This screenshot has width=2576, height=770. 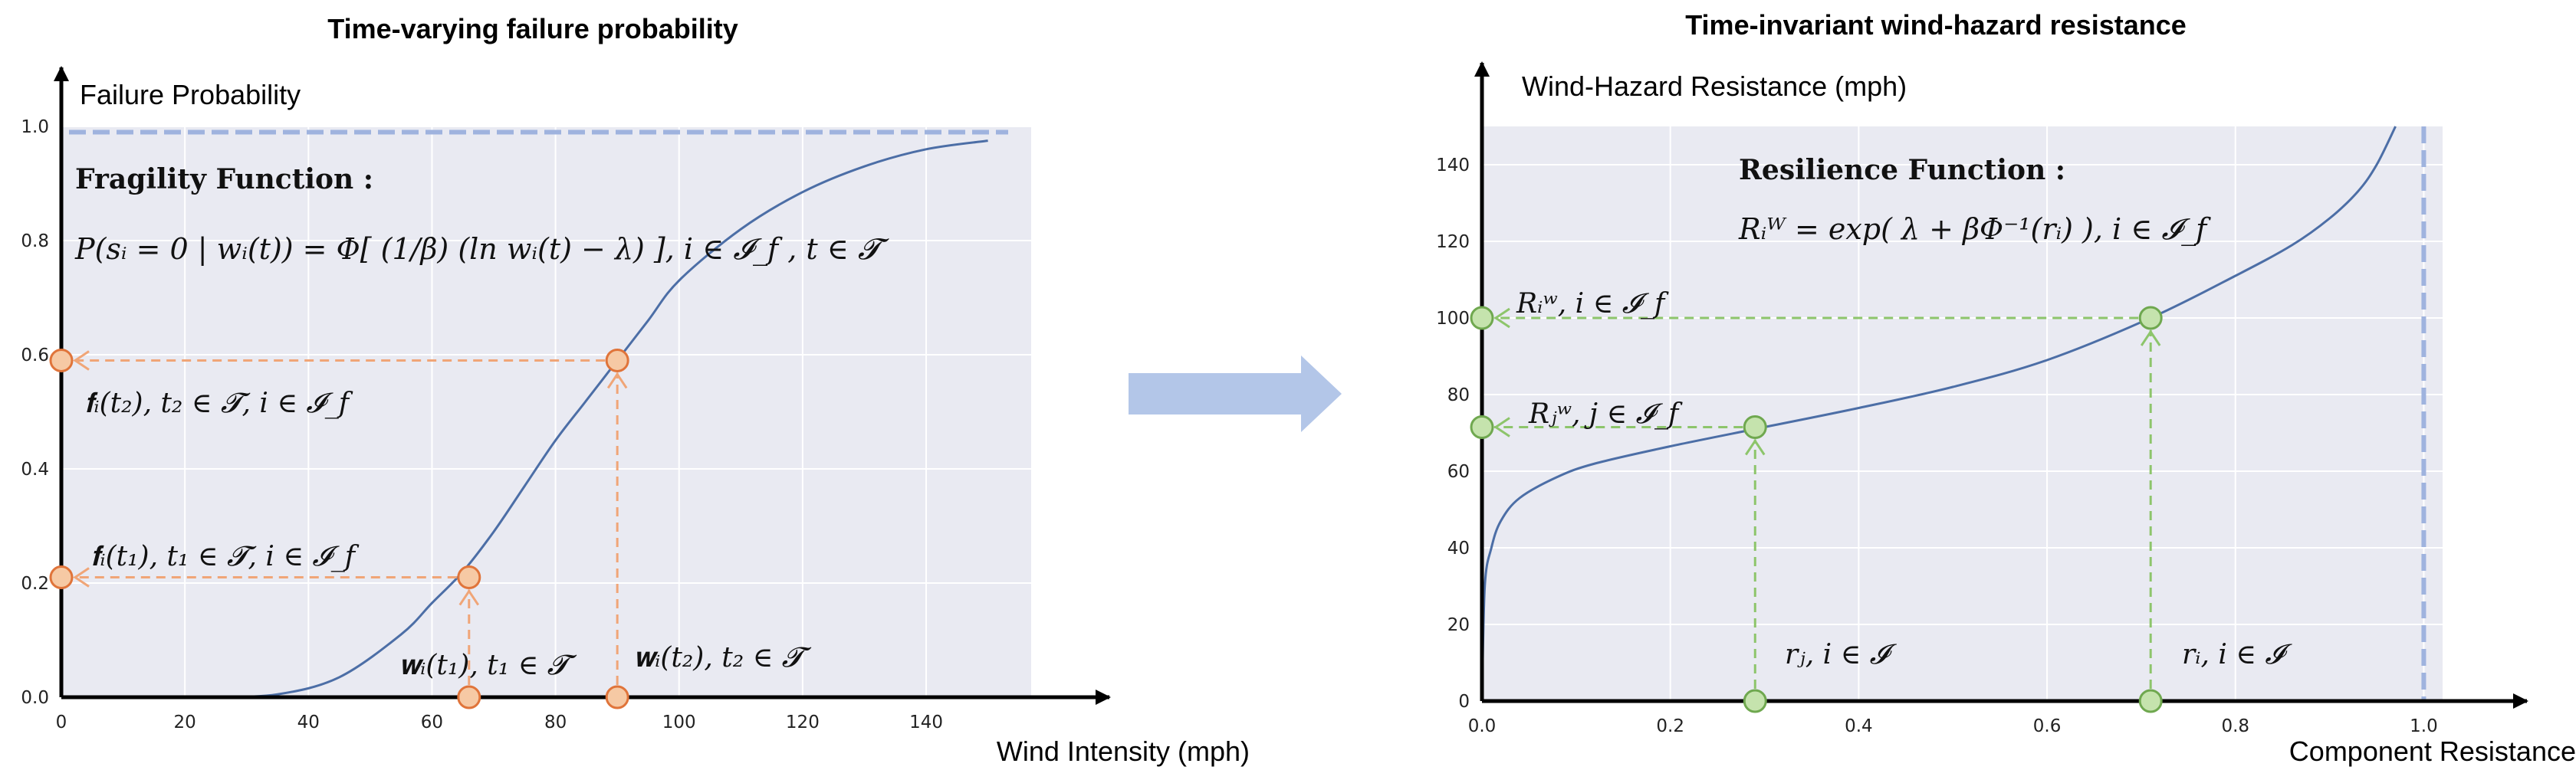 I want to click on x-tick-label: 0.0, so click(x=1482, y=726).